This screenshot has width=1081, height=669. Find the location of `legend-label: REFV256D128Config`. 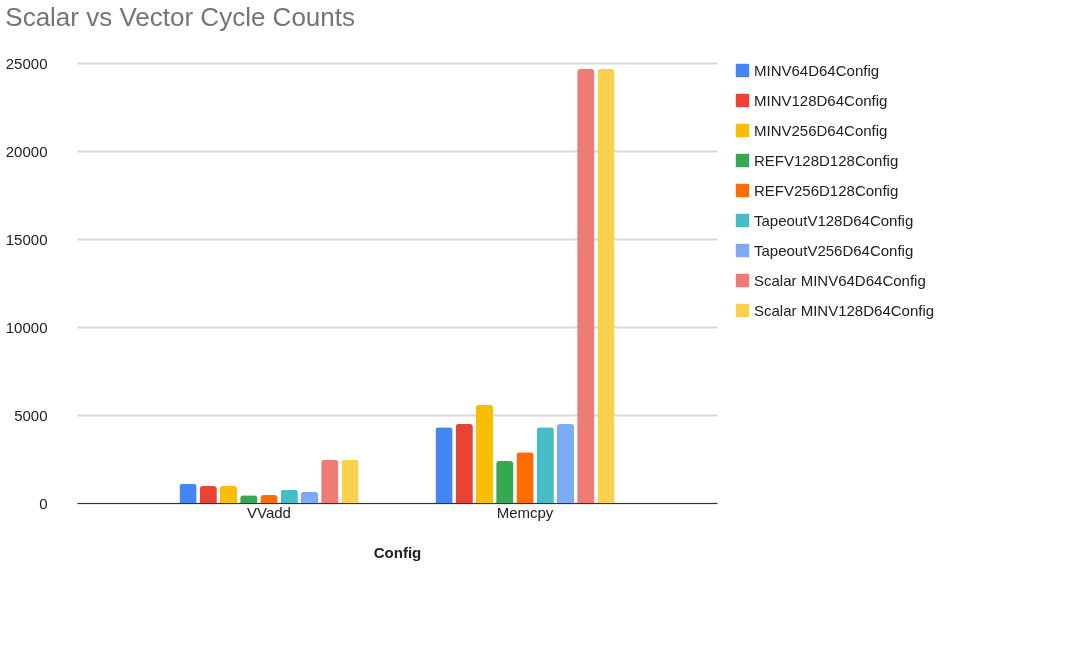

legend-label: REFV256D128Config is located at coordinates (826, 190).